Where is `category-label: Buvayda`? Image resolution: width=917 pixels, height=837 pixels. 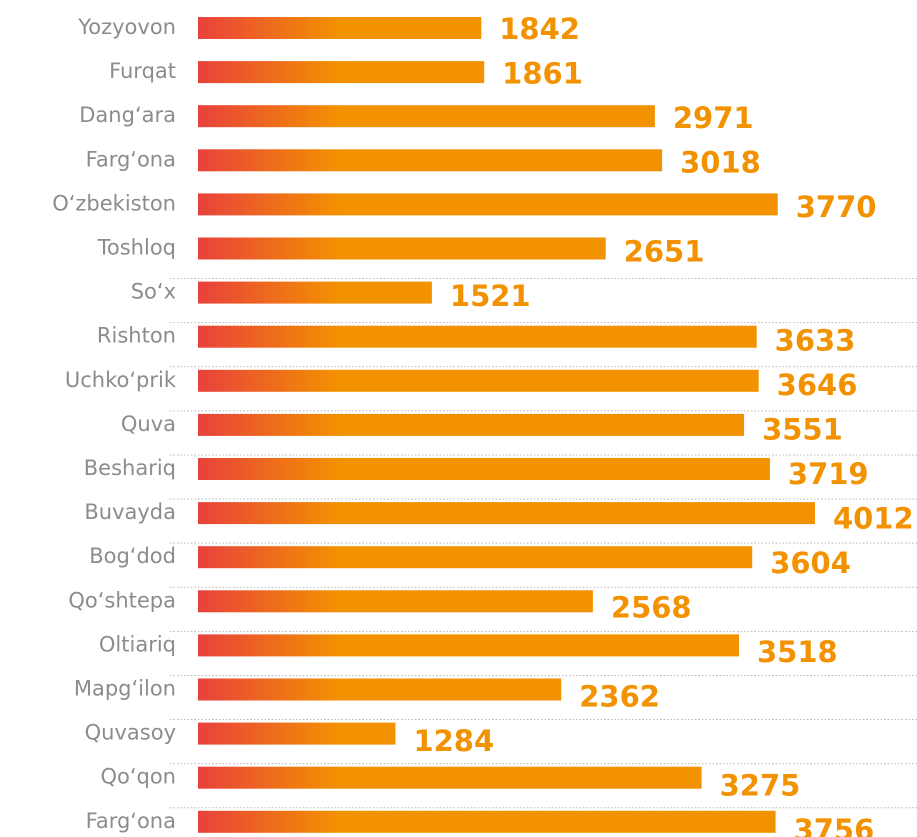 category-label: Buvayda is located at coordinates (130, 512).